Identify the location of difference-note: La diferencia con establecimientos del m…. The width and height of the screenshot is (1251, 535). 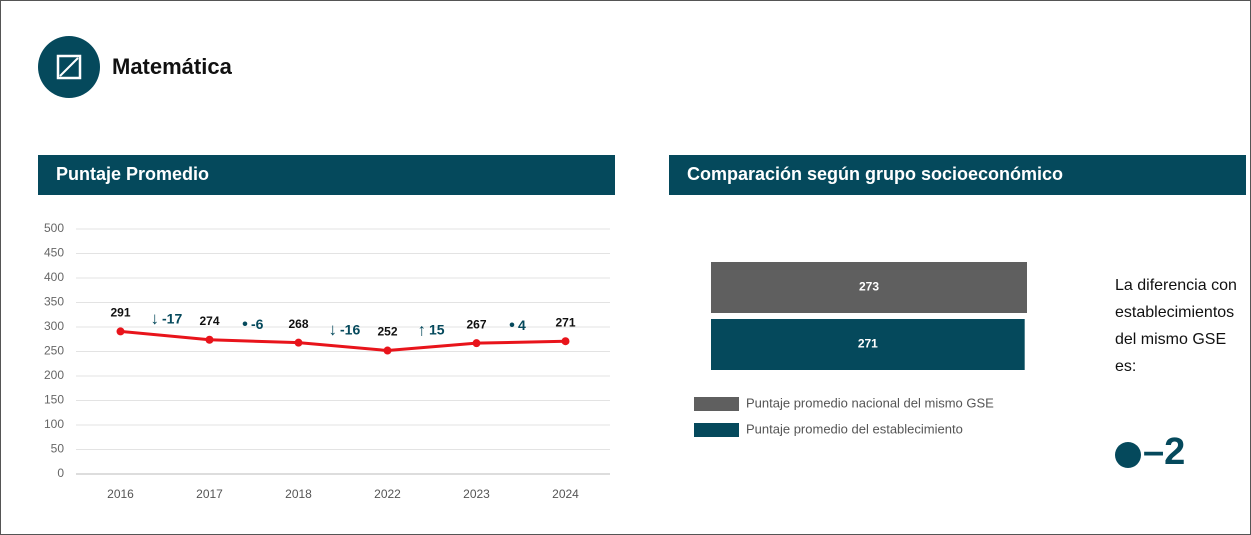
(1176, 326).